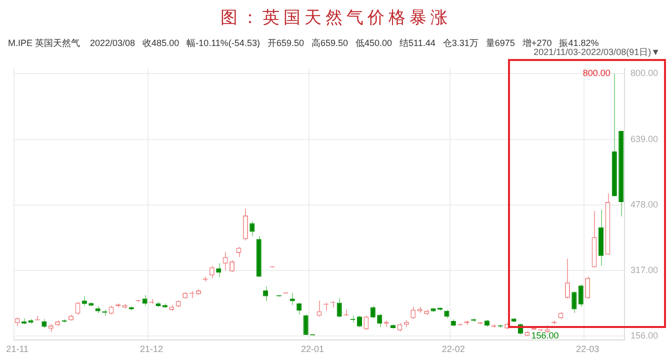 The height and width of the screenshot is (359, 672). I want to click on y-tick-label: 800.00, so click(644, 73).